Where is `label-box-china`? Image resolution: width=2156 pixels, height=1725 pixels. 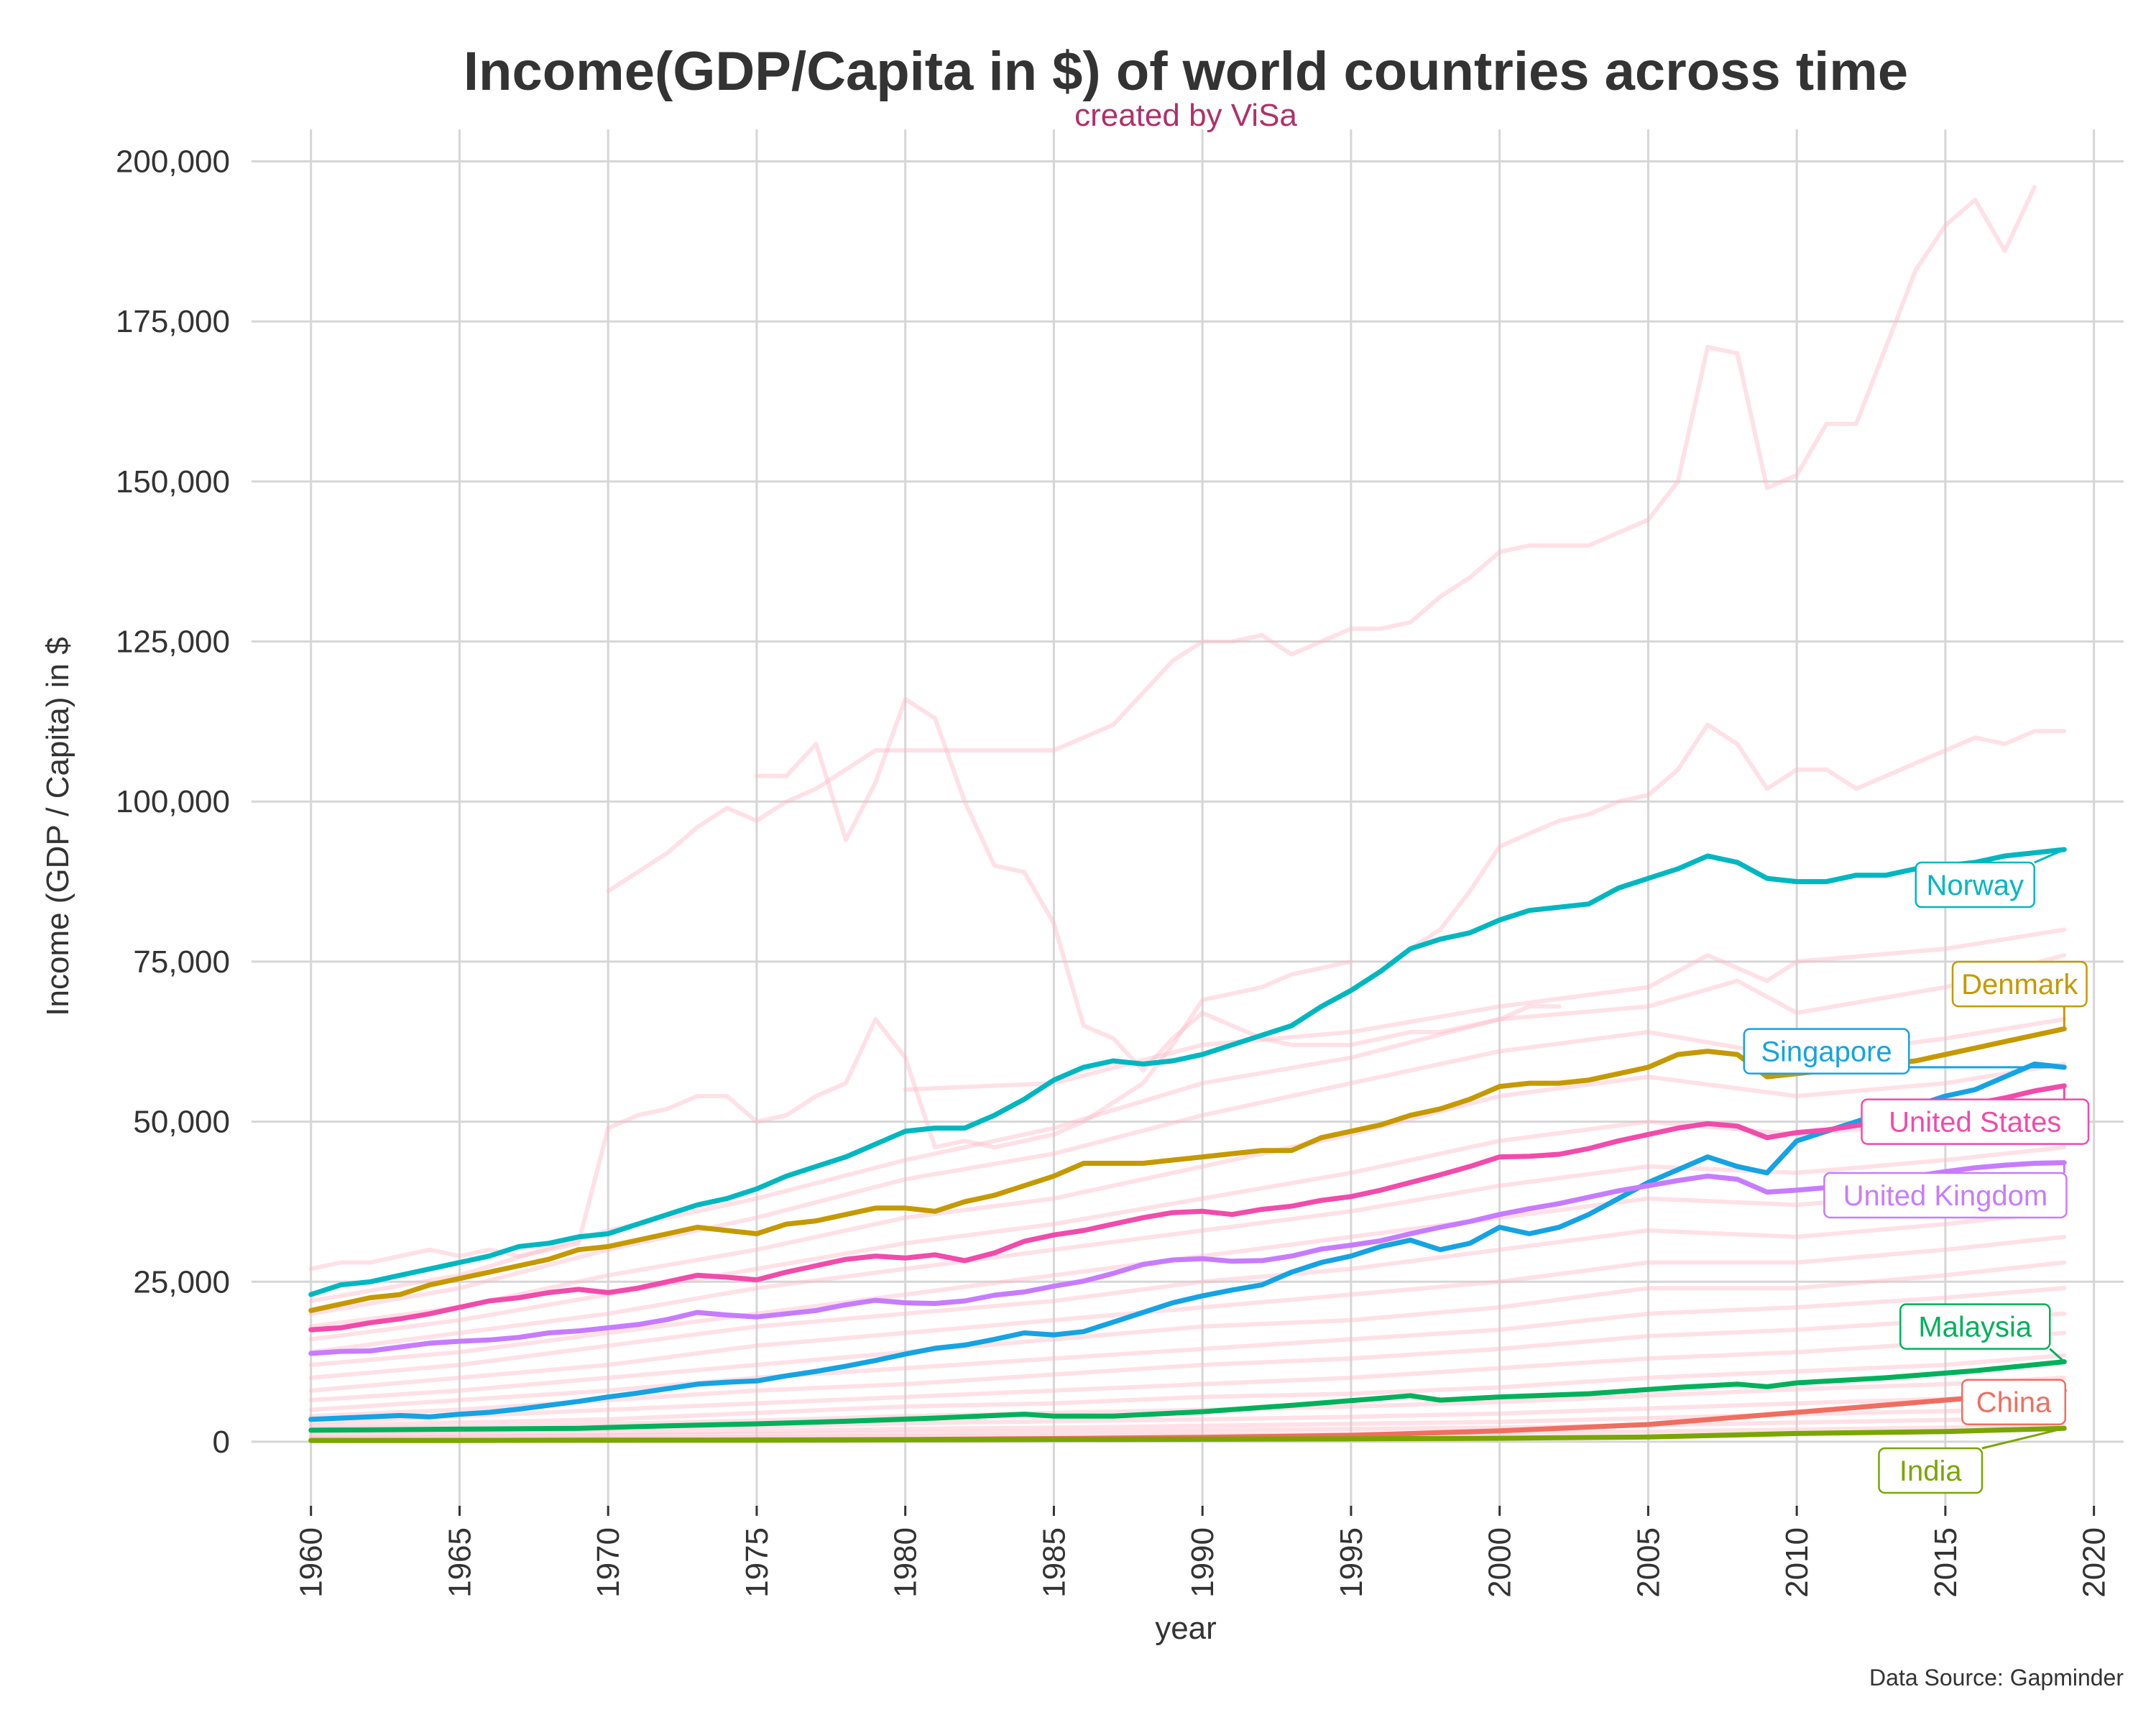
label-box-china is located at coordinates (2014, 1402).